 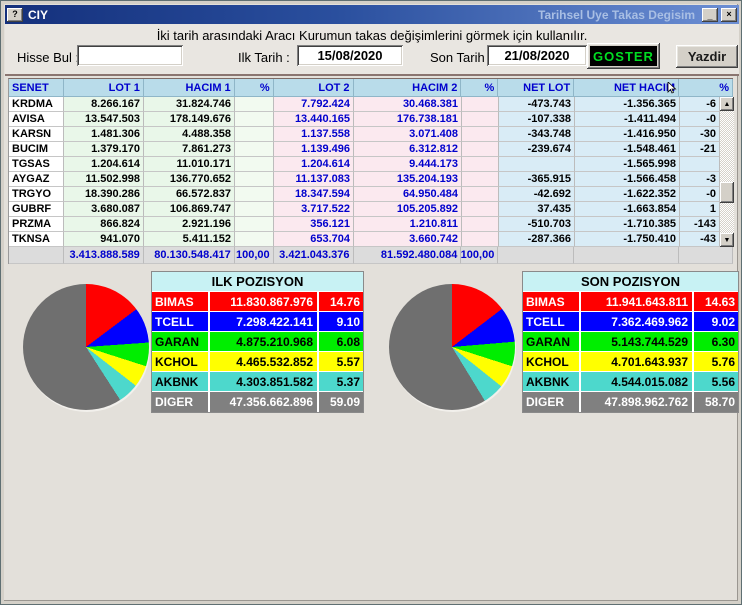 What do you see at coordinates (104, 119) in the screenshot?
I see `table-cell: 13.547.503` at bounding box center [104, 119].